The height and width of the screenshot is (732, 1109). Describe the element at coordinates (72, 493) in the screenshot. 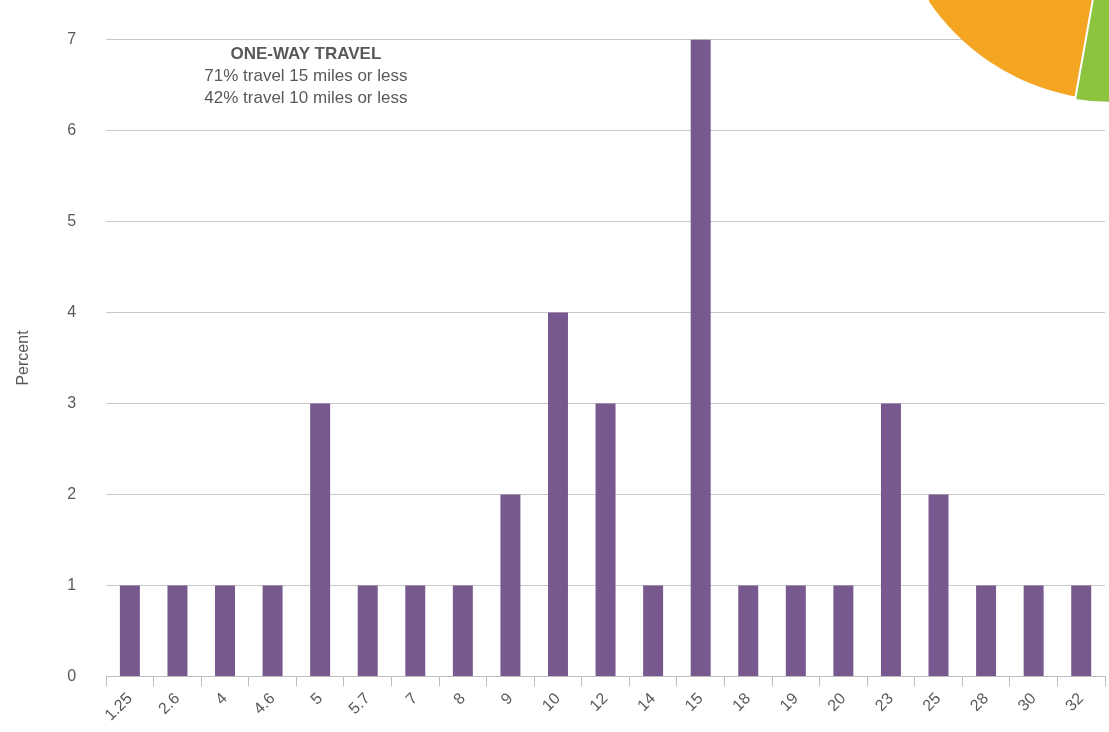

I see `y-tick-label: 2` at that location.